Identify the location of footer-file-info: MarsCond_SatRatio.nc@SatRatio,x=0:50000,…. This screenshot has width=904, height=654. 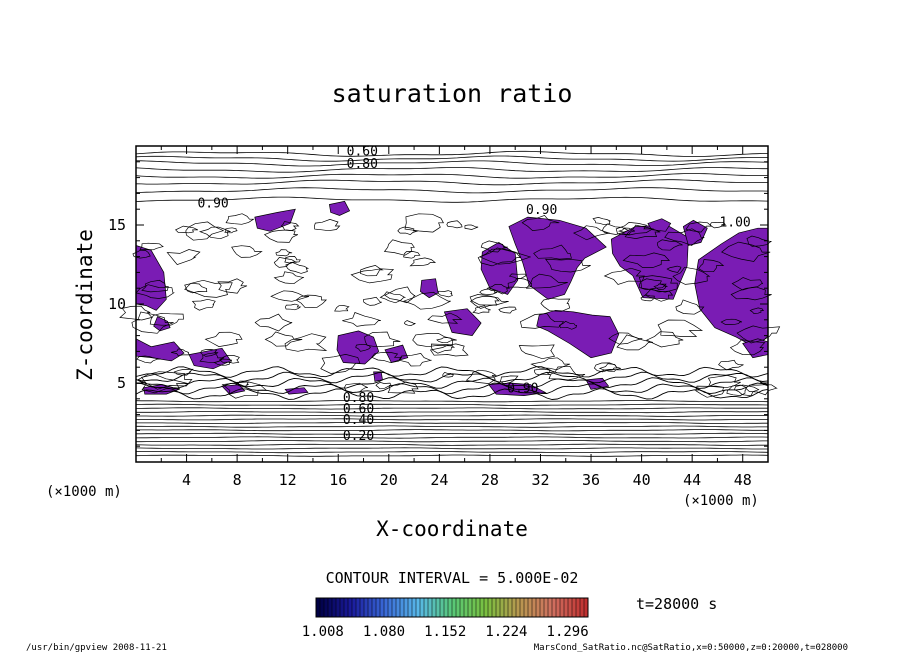
(691, 648).